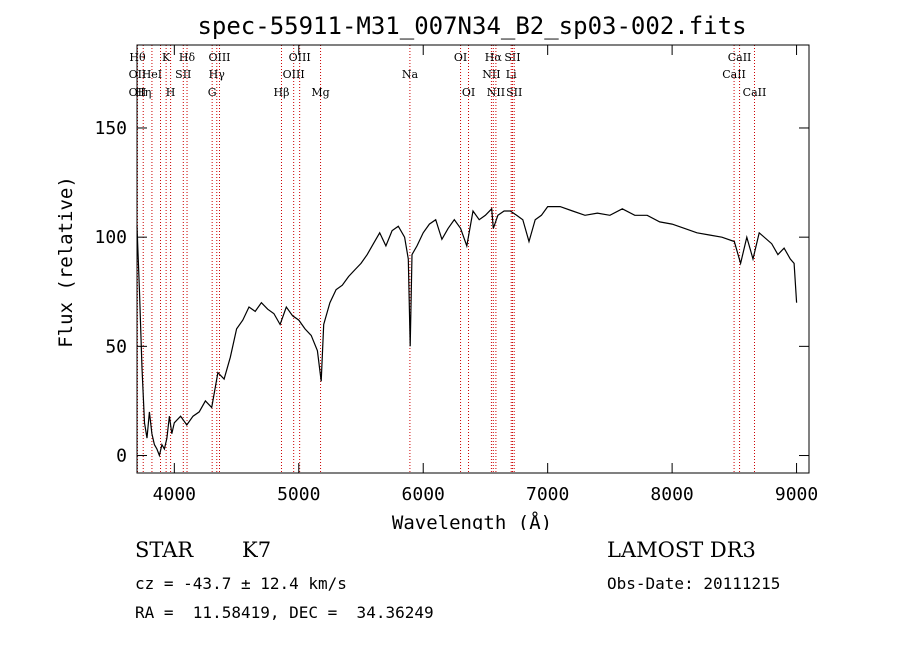  Describe the element at coordinates (257, 550) in the screenshot. I see `object-subclass: K7` at that location.